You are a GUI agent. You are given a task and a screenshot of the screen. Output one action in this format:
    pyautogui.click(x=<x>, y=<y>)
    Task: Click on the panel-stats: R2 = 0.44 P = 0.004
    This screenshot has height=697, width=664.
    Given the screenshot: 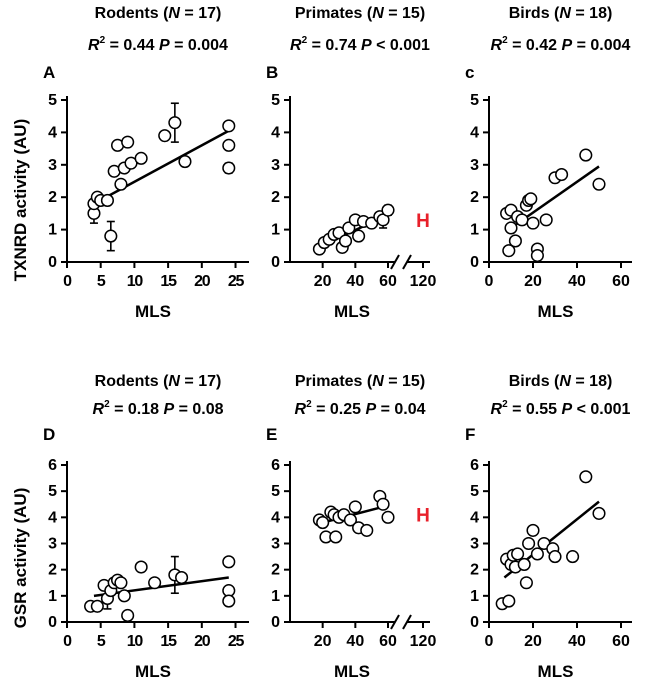 What is the action you would take?
    pyautogui.click(x=158, y=44)
    